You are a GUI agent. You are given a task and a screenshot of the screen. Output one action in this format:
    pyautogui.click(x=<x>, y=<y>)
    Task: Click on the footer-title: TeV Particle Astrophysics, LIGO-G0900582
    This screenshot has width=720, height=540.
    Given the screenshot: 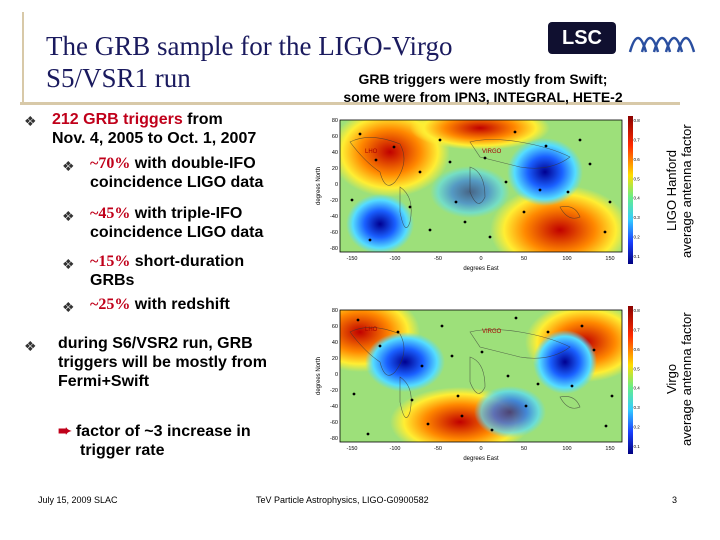 What is the action you would take?
    pyautogui.click(x=342, y=500)
    